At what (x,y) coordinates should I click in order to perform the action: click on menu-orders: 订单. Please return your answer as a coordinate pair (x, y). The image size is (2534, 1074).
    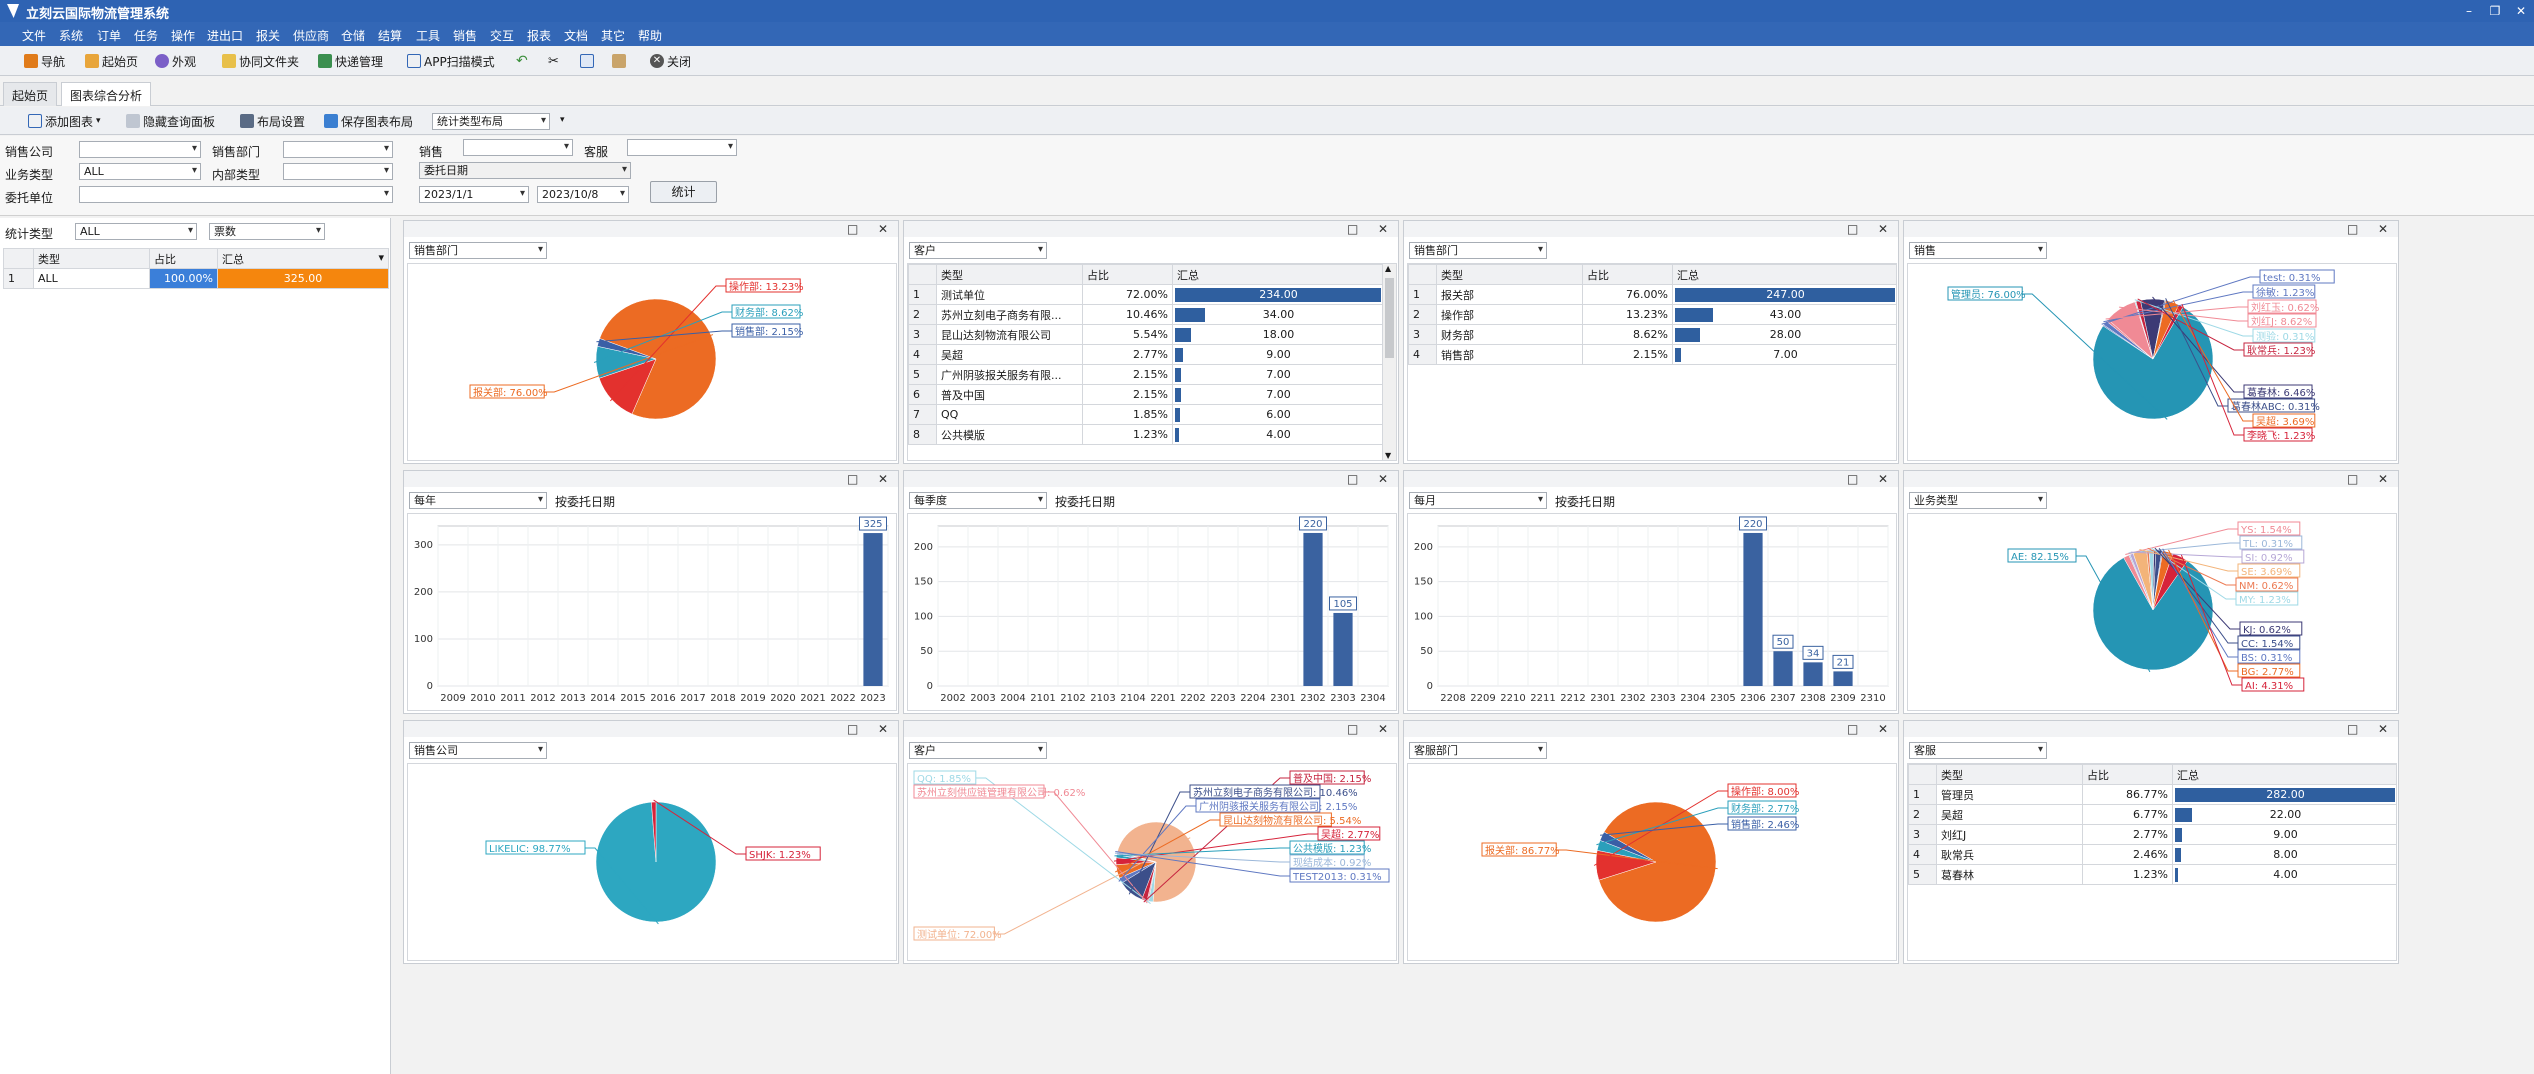
    Looking at the image, I should click on (109, 36).